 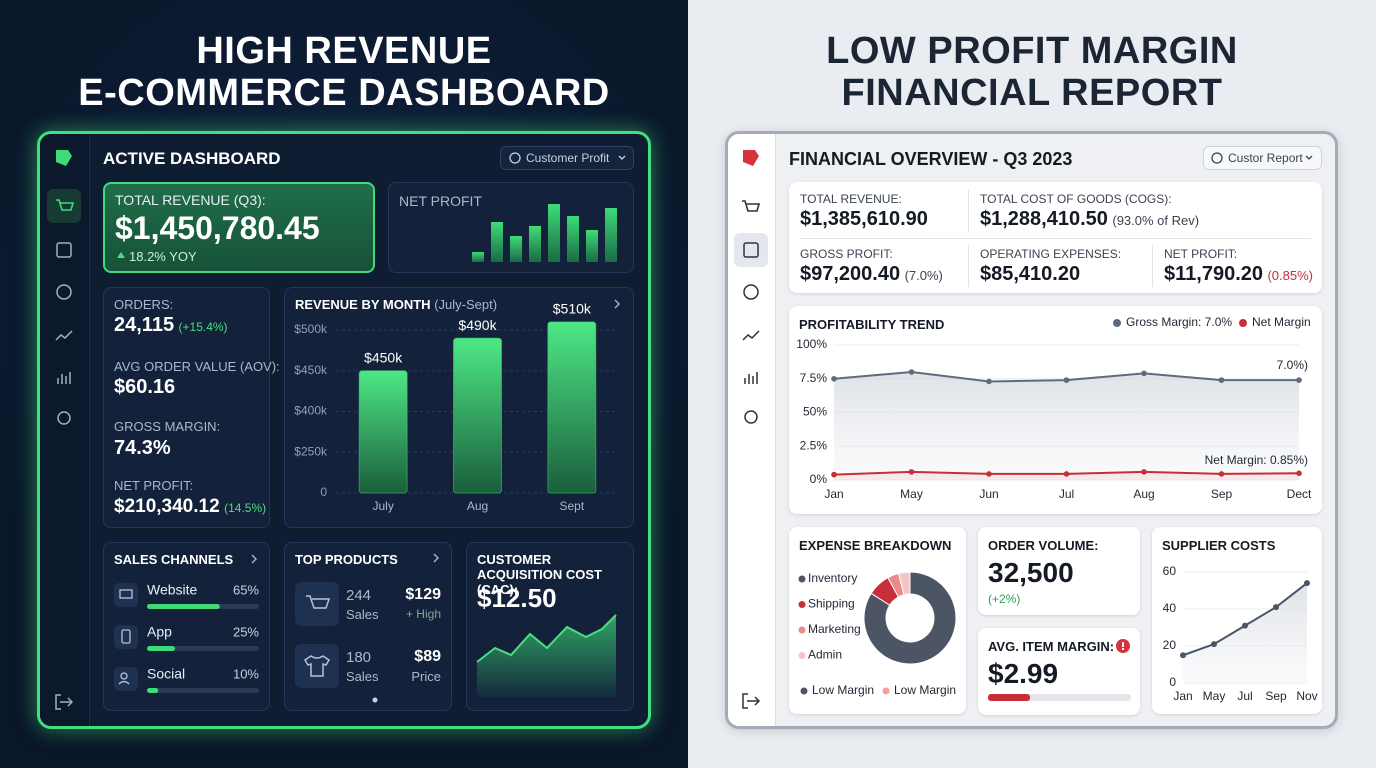 I want to click on supplier-card, so click(x=1237, y=620).